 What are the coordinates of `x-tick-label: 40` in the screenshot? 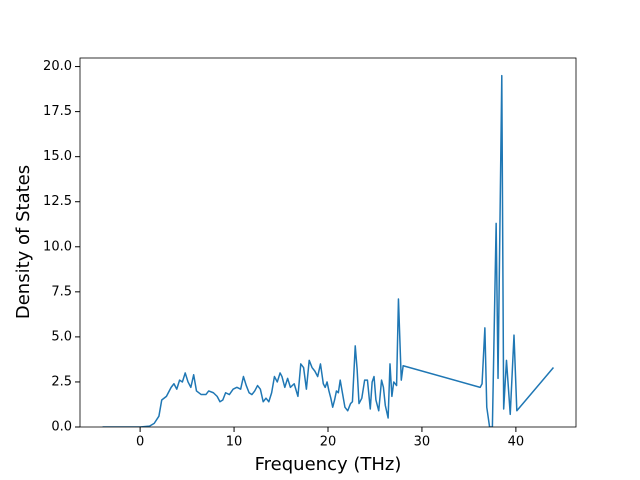 It's located at (516, 442).